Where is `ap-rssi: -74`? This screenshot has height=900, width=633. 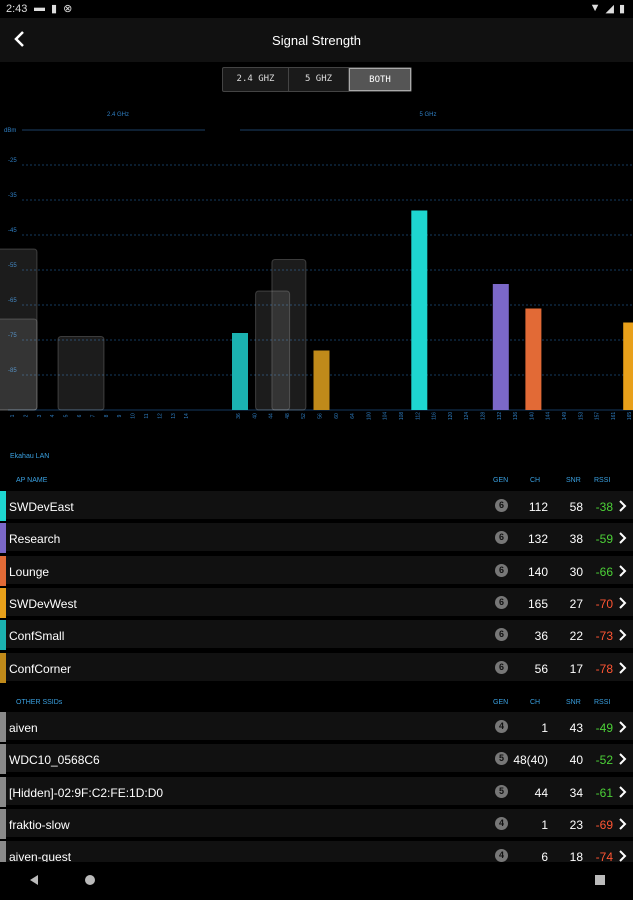
ap-rssi: -74 is located at coordinates (604, 857).